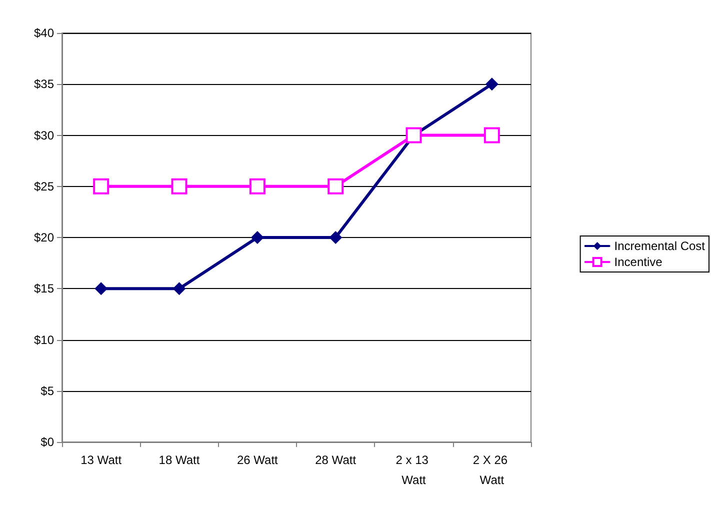 This screenshot has width=711, height=508. What do you see at coordinates (660, 246) in the screenshot?
I see `legend-label: Incremental Cost` at bounding box center [660, 246].